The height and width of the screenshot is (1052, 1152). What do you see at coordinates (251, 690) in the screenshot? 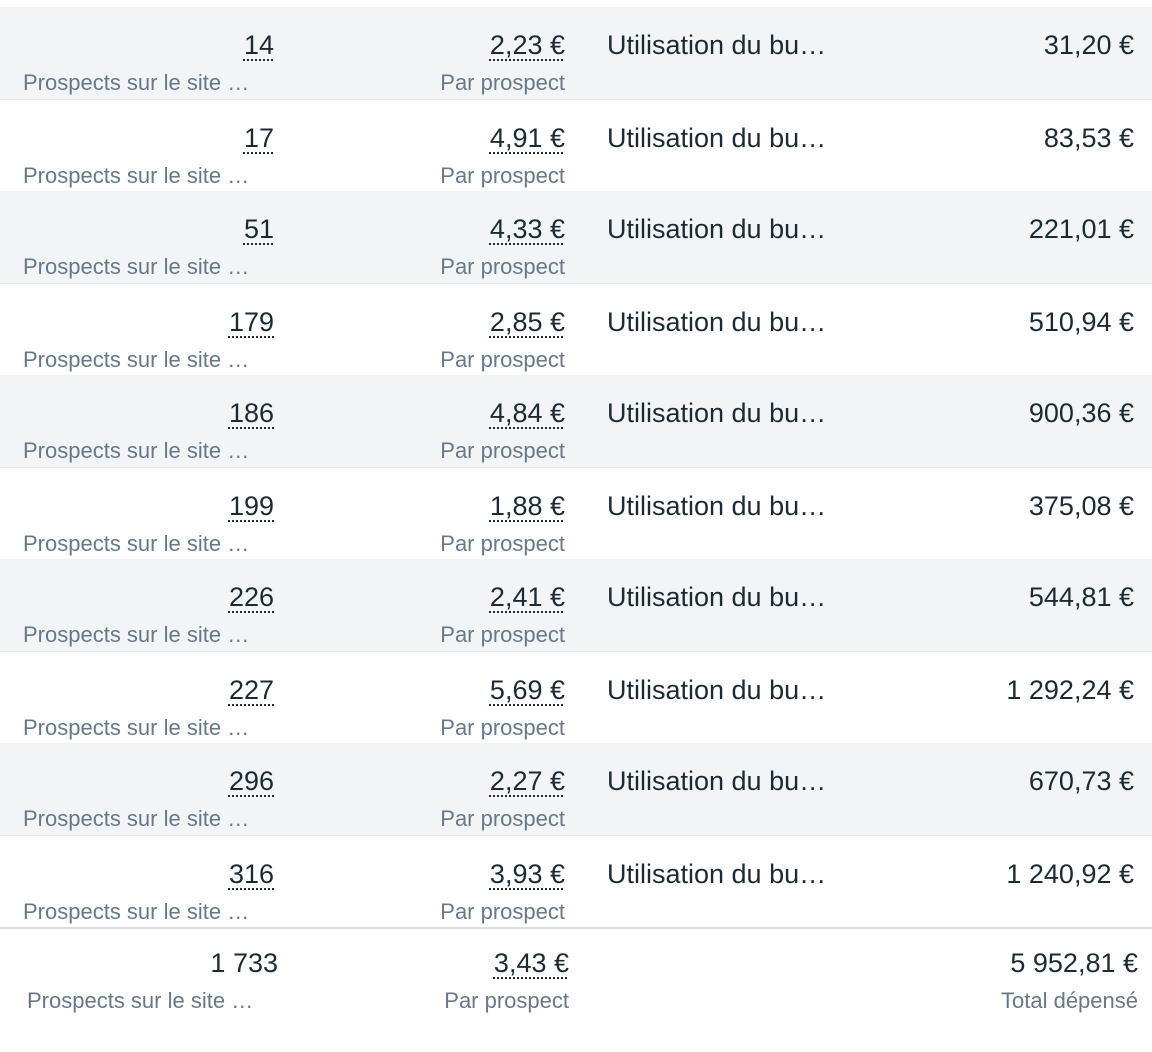
I see `results-value: 227` at bounding box center [251, 690].